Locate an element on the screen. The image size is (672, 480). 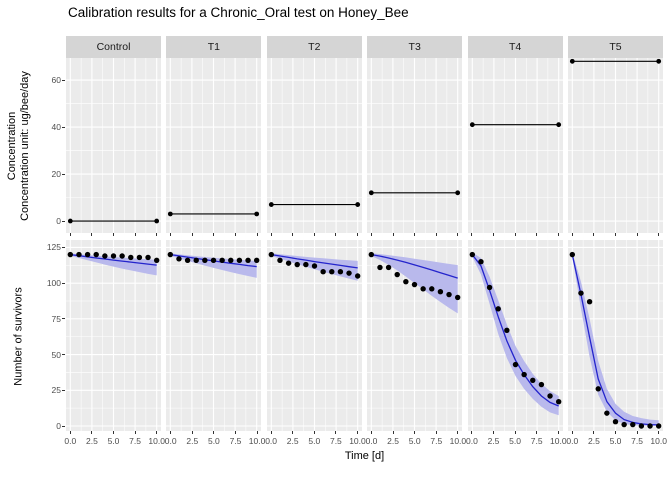
survivors-panel-t3 is located at coordinates (415, 335).